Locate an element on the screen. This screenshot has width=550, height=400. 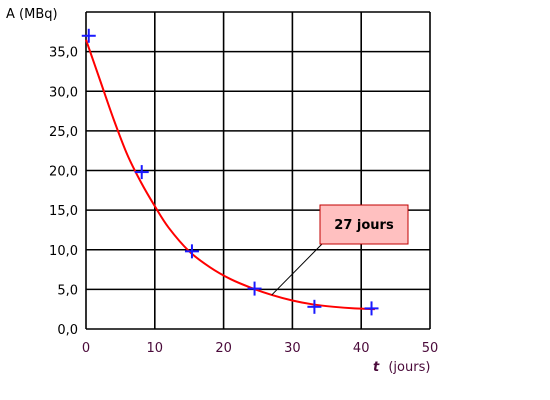
annotation-label: 27 jours is located at coordinates (364, 225).